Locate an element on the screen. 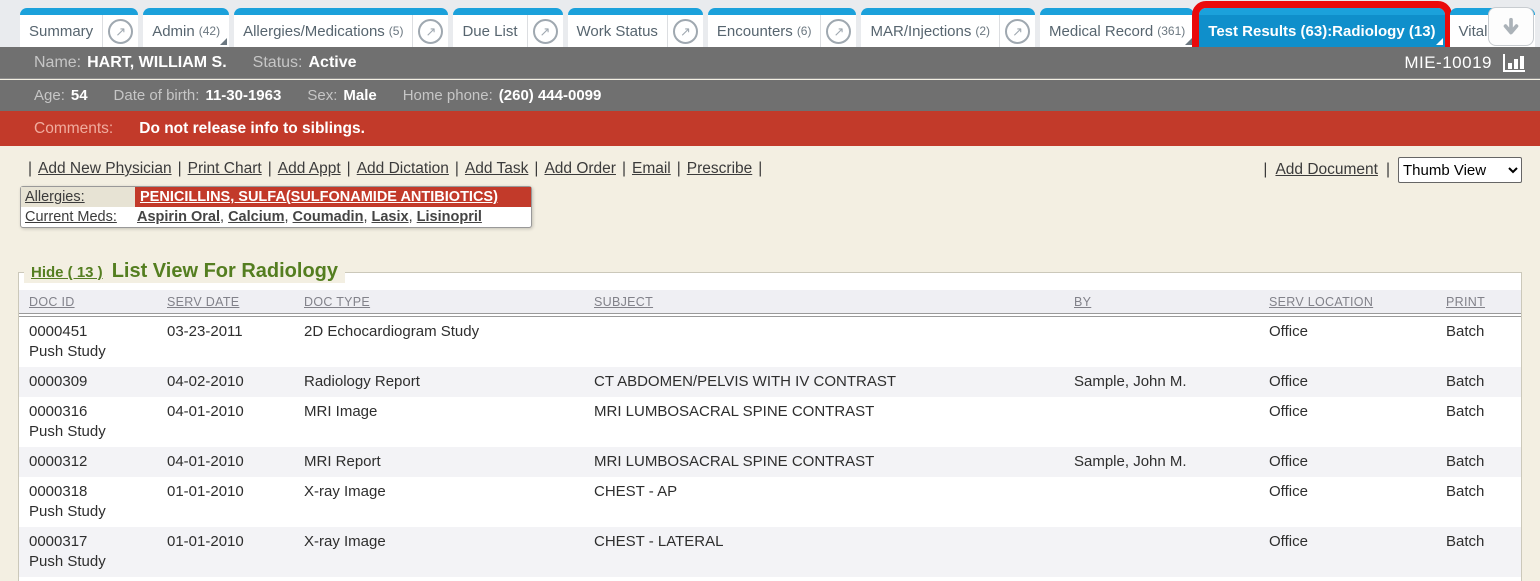 The width and height of the screenshot is (1540, 581). tab-admin: Admin (42) is located at coordinates (186, 27).